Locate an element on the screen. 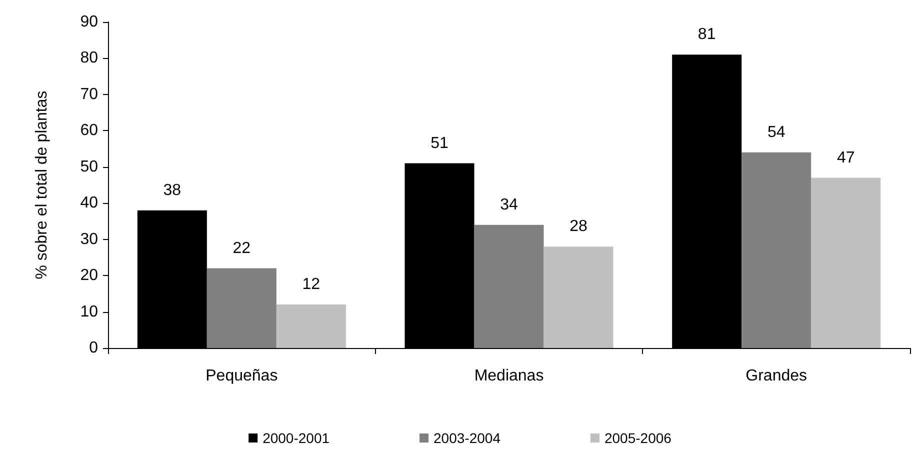  legend-label: 2003-2004 is located at coordinates (467, 438).